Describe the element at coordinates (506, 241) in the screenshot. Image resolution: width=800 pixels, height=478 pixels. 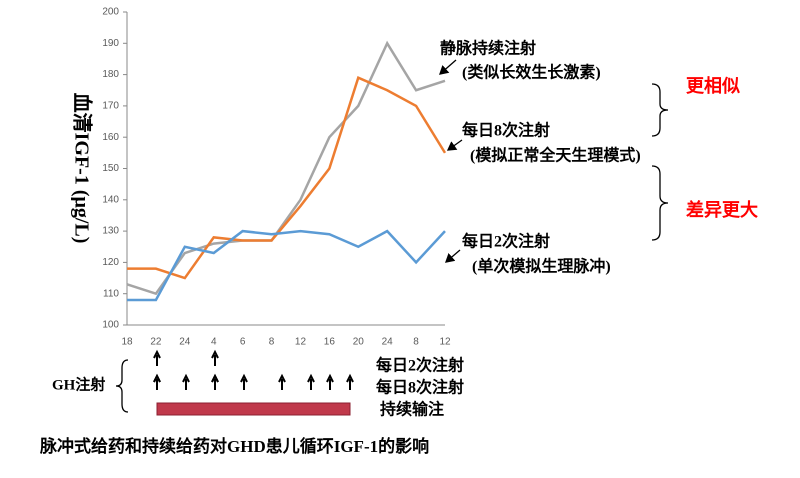
I see `series-label: 每日2次注射` at that location.